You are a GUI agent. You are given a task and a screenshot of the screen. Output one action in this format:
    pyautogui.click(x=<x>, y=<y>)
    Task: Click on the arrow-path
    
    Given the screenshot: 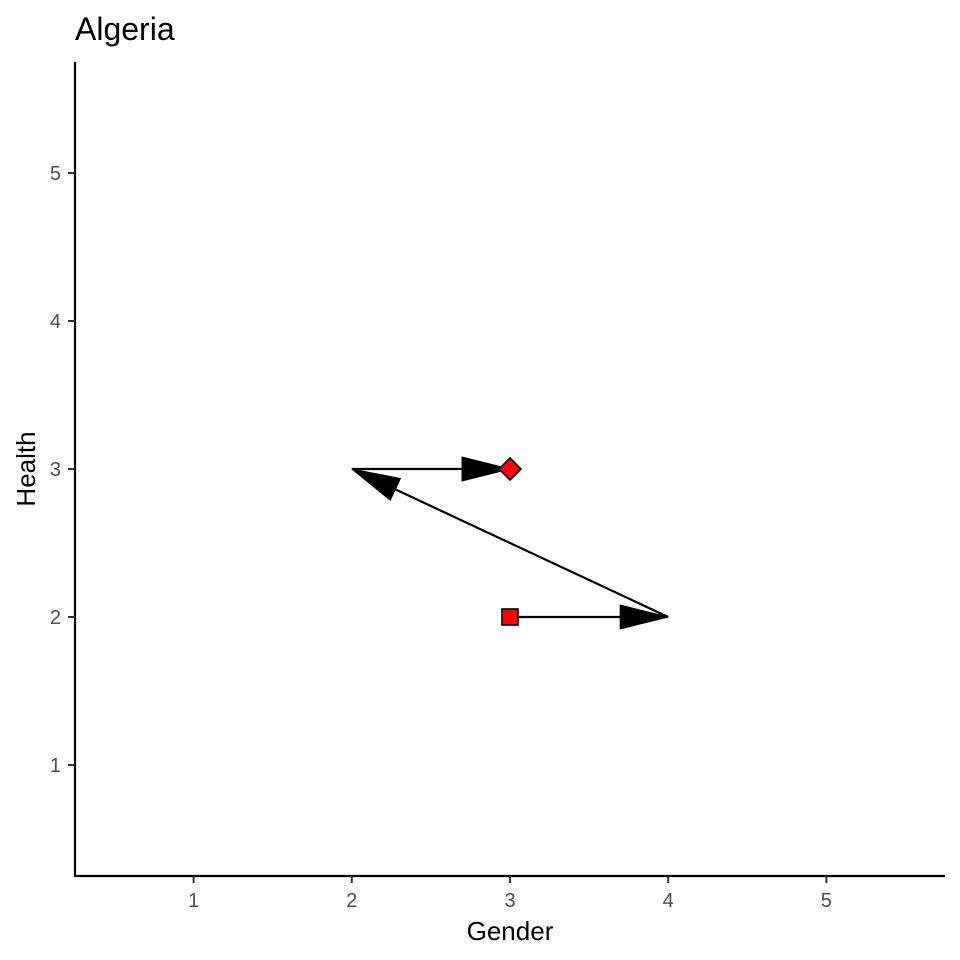 What is the action you would take?
    pyautogui.click(x=510, y=543)
    